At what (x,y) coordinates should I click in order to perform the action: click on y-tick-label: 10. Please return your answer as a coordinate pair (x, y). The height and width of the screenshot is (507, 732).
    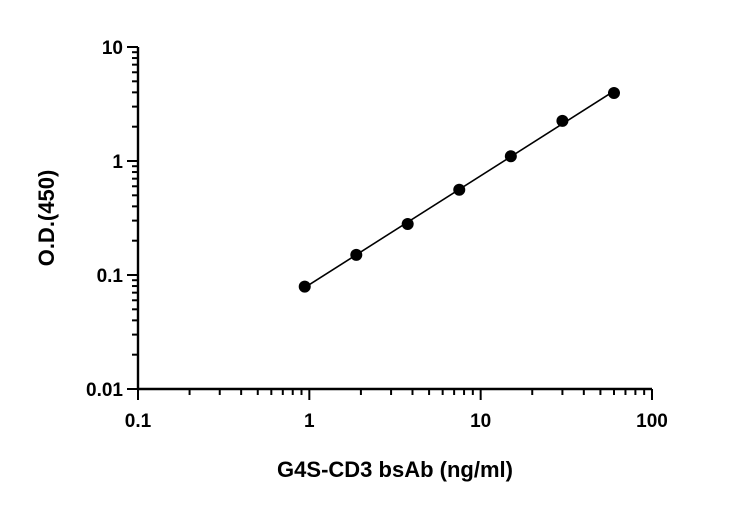
    Looking at the image, I should click on (112, 48).